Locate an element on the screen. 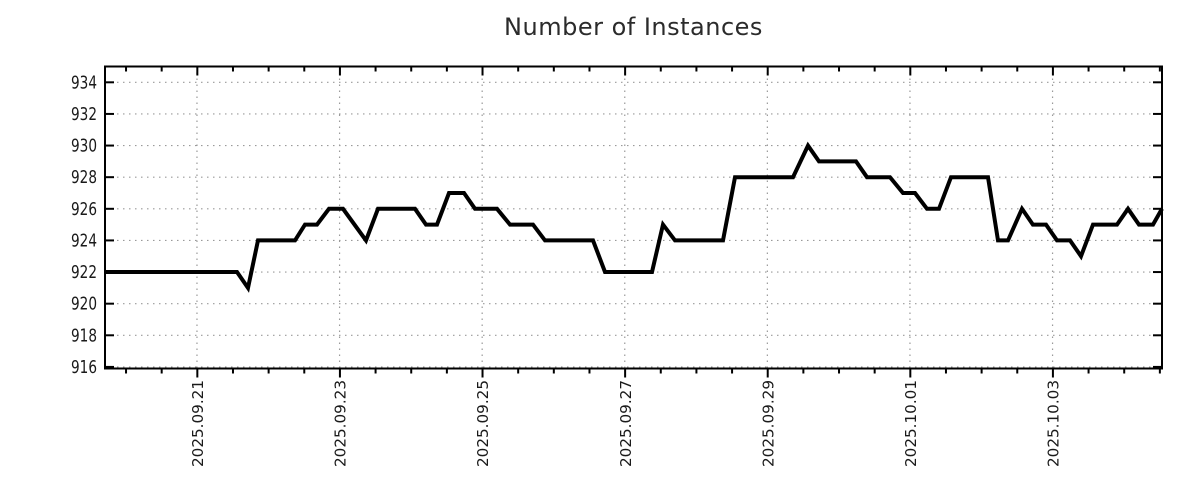  x-tick-label: 2025.10.01 is located at coordinates (911, 423).